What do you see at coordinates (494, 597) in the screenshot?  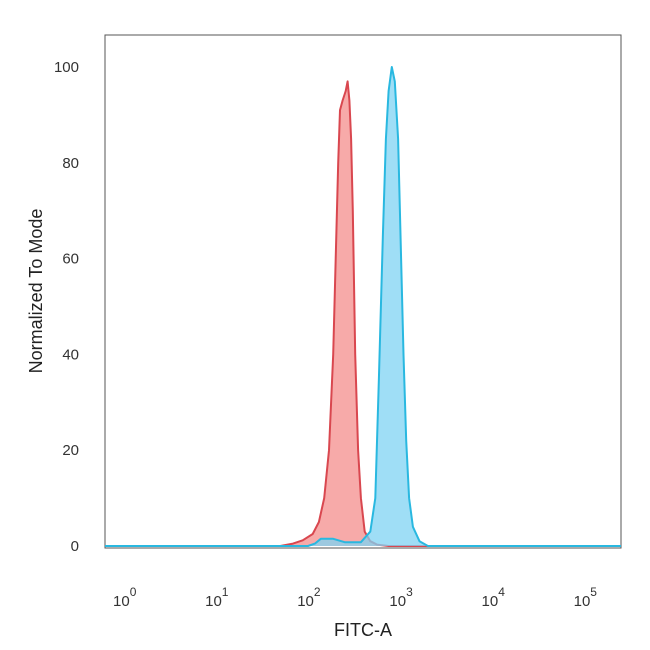 I see `x-tick-label: 10⁴` at bounding box center [494, 597].